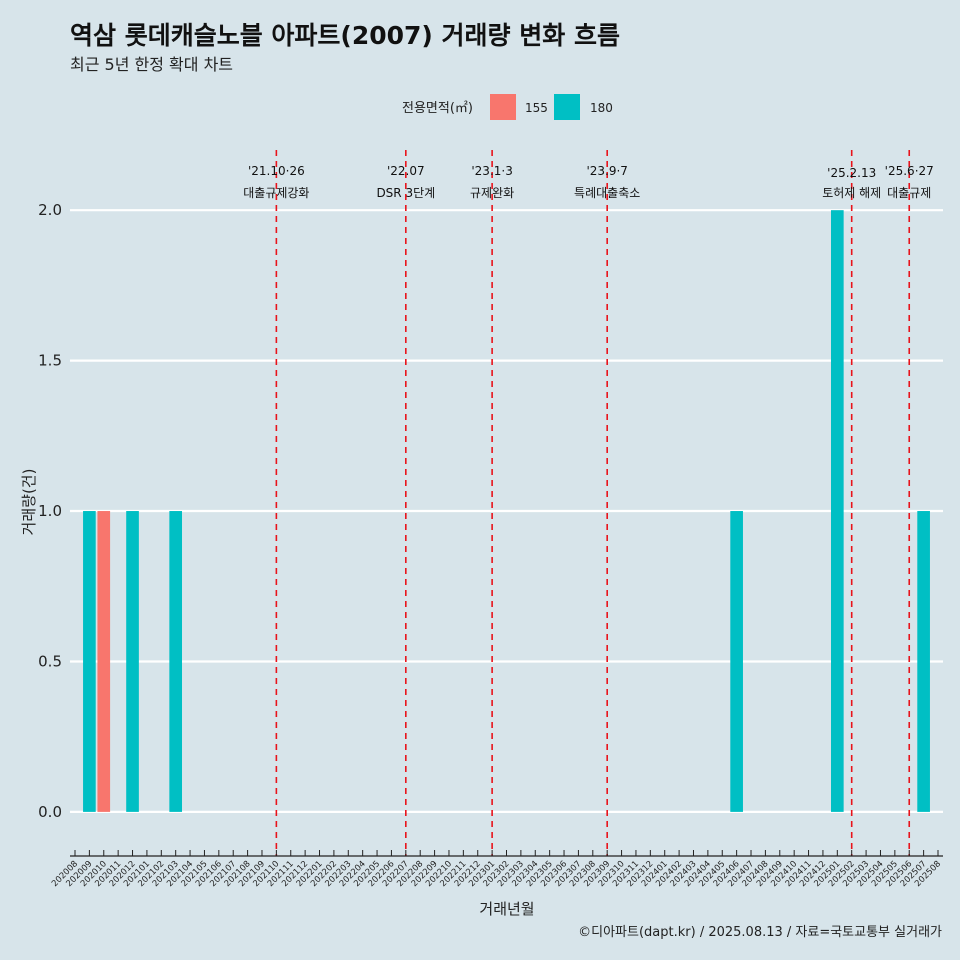 The height and width of the screenshot is (960, 960). I want to click on event-date-label: '23.1·3, so click(491, 171).